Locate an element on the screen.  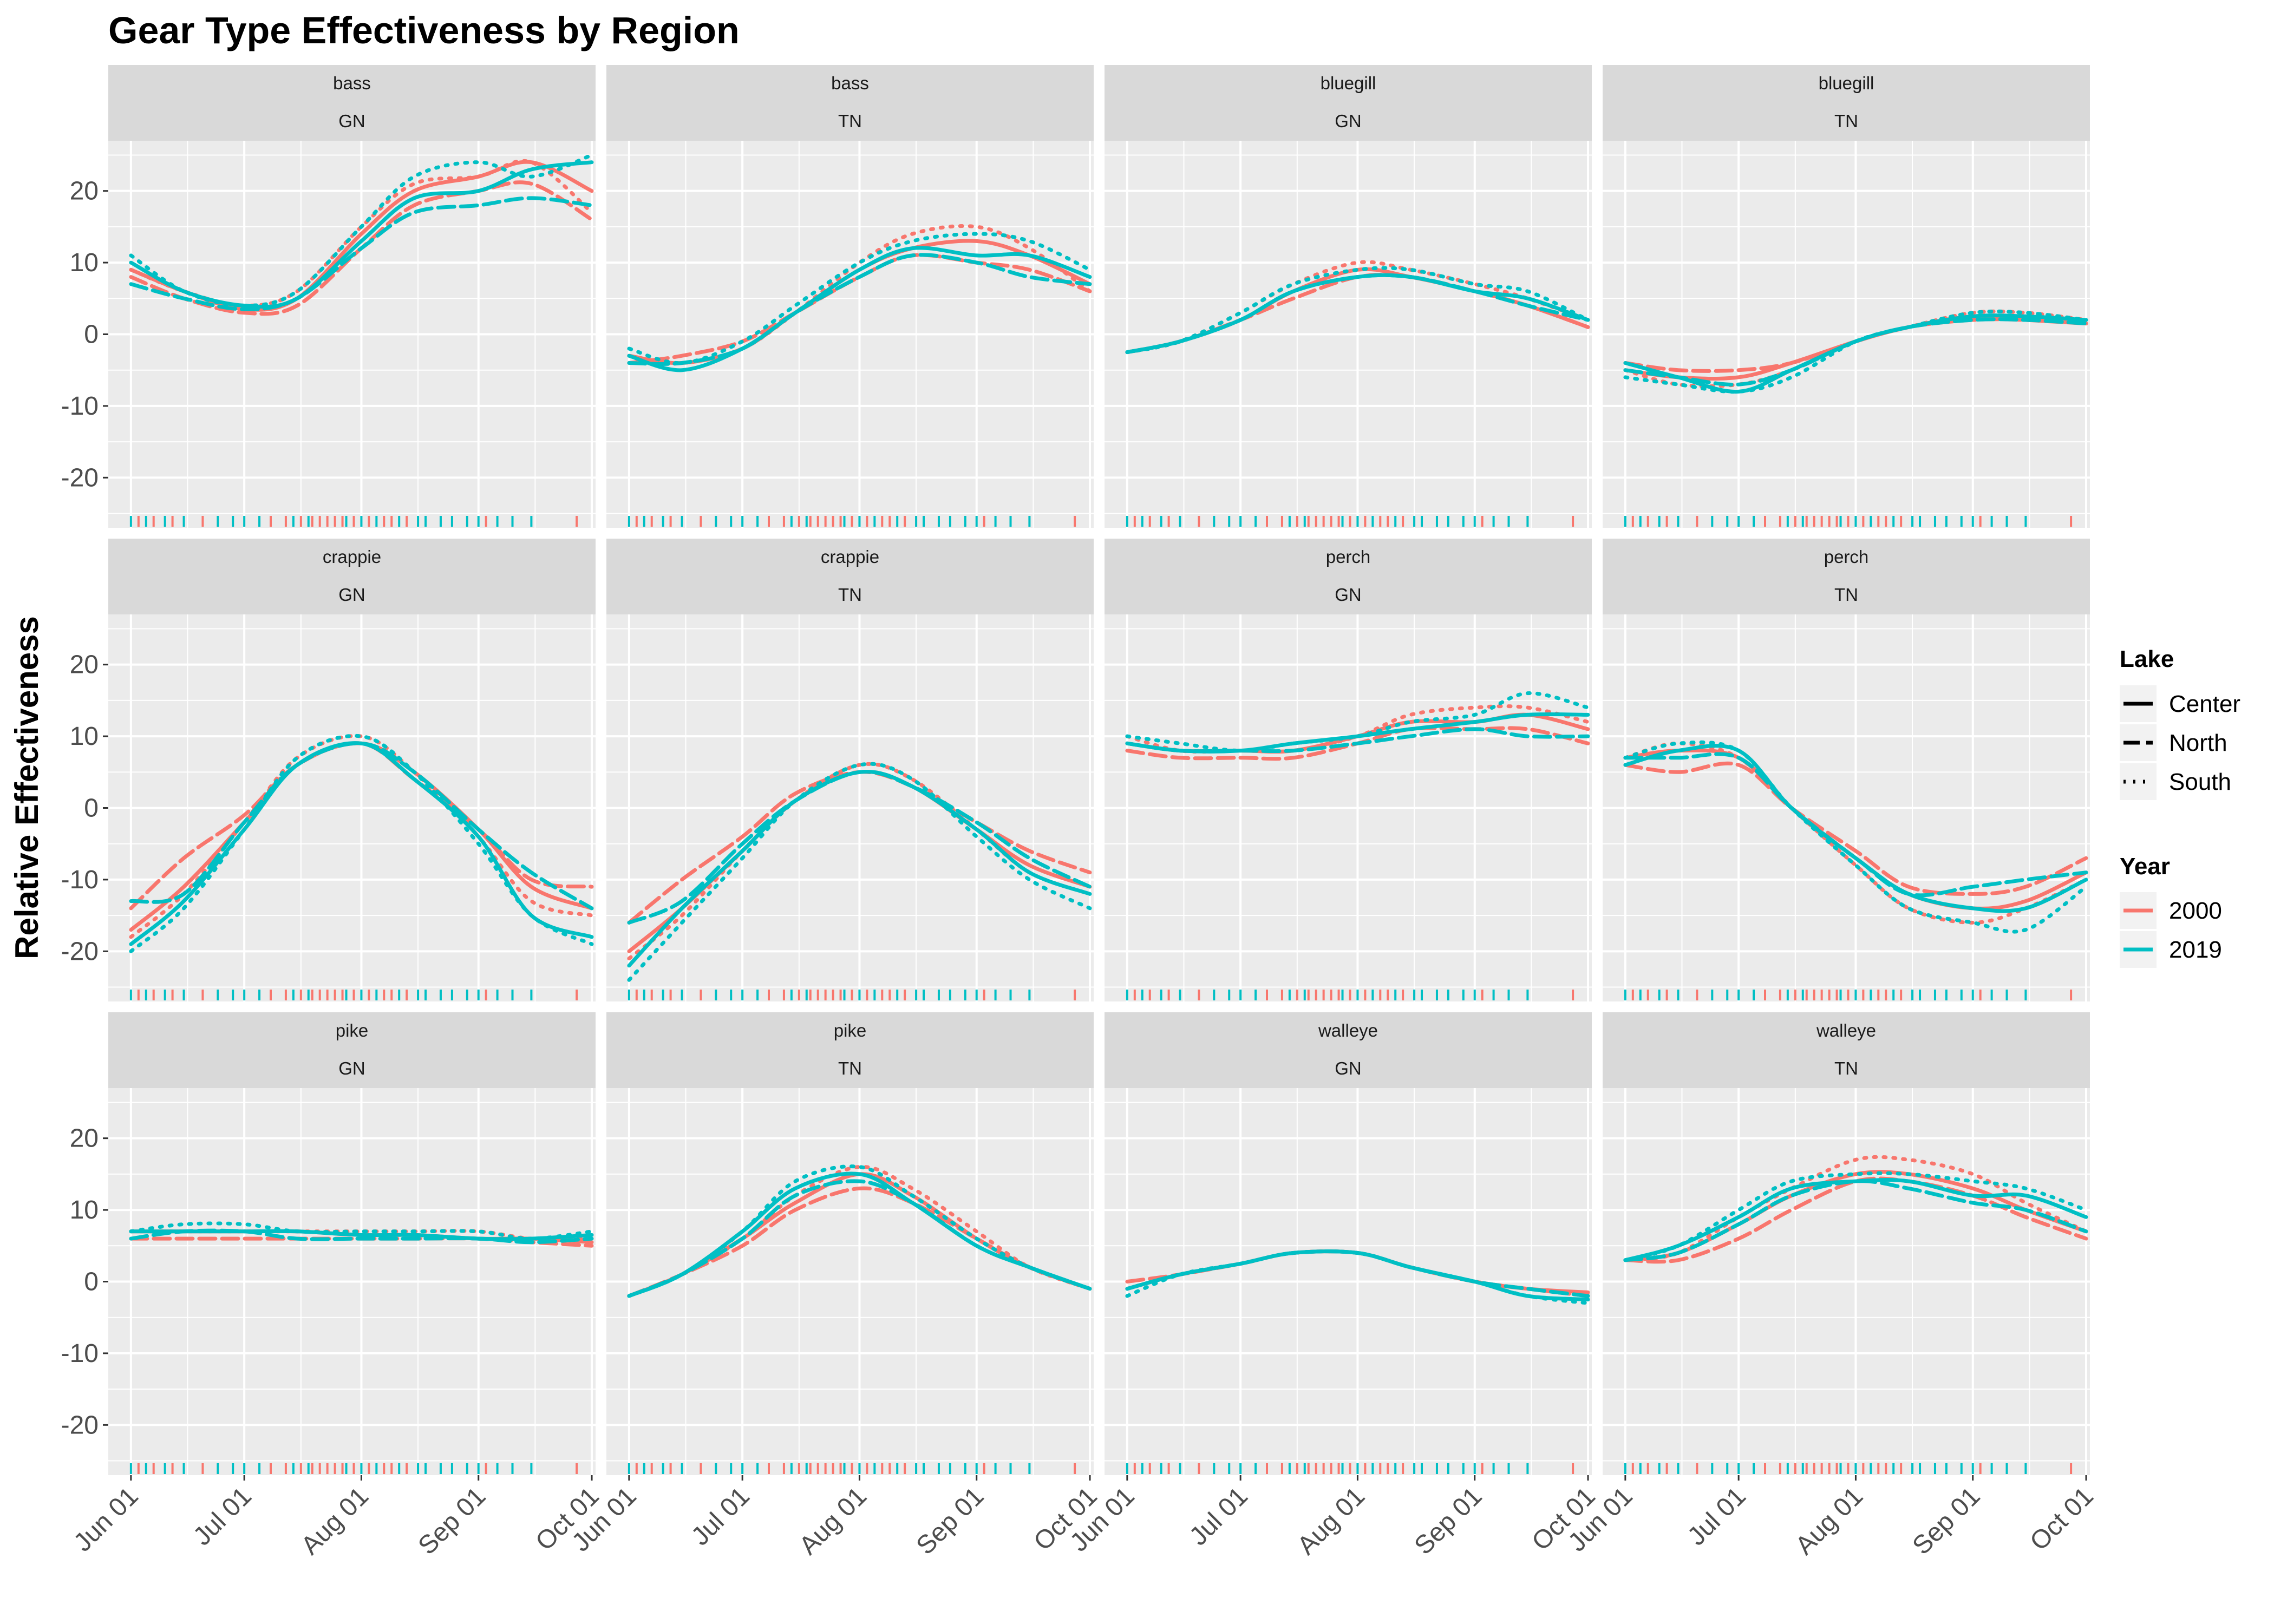
facet-panel-bass-gn: bass GN 20 10 0 -10 -20 is located at coordinates (328, 296).